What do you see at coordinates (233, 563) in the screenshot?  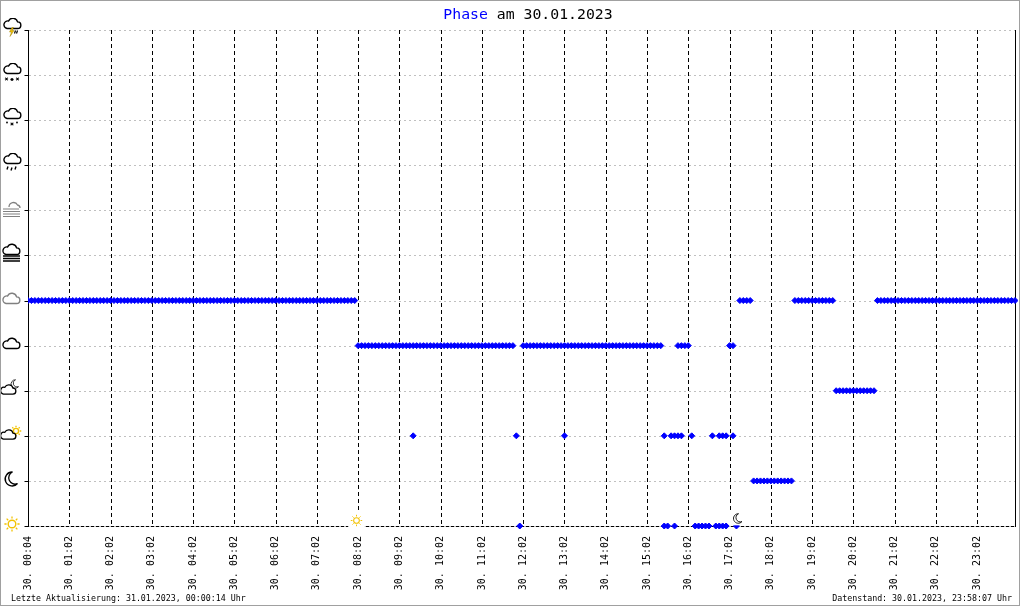 I see `x-tick-label: 30. 05:02` at bounding box center [233, 563].